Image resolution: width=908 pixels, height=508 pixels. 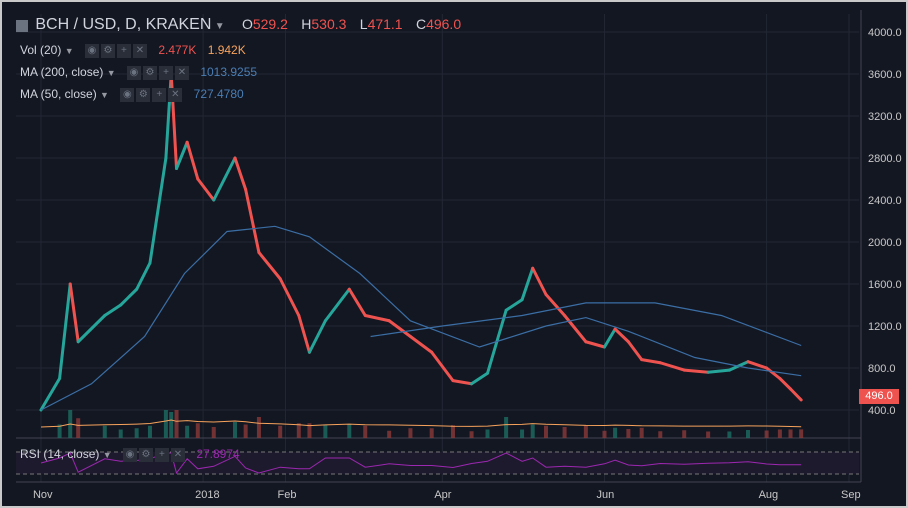 I want to click on chart-style-icon, so click(x=22, y=25).